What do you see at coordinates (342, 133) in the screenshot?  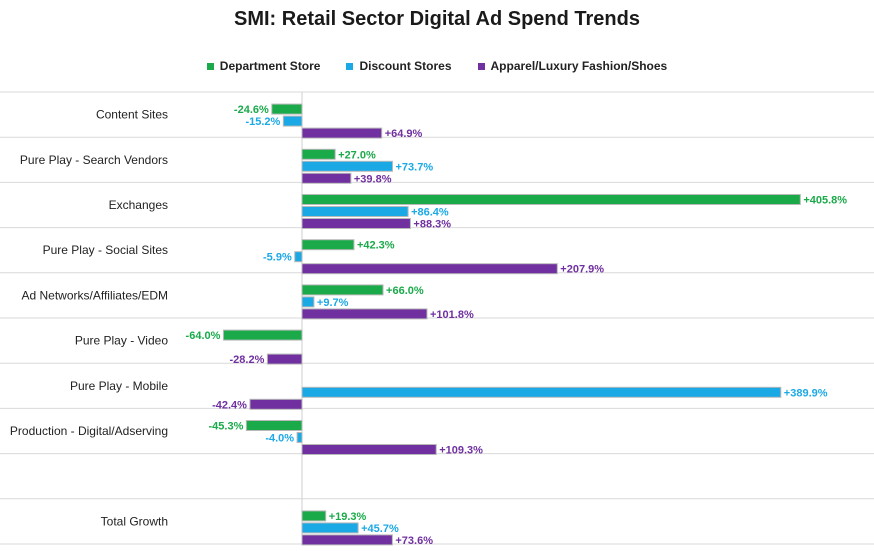 I see `bar-apparel-luxury-fashion-shoes-content-sites` at bounding box center [342, 133].